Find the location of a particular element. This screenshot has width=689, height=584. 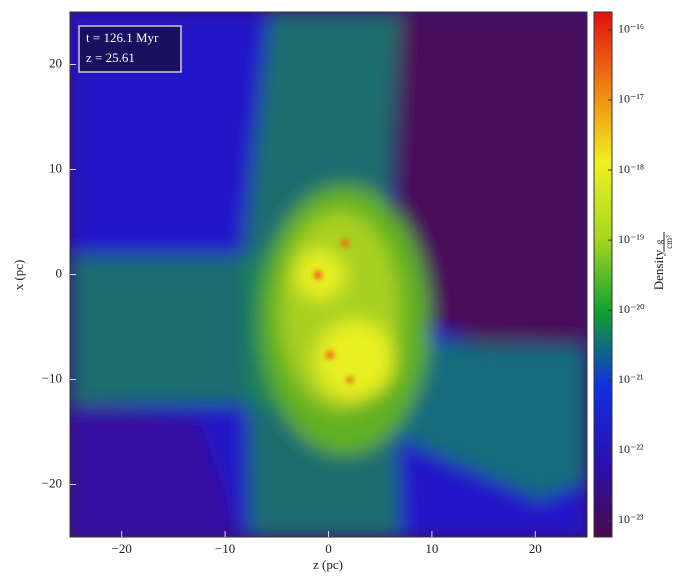

colorbar-tick-label: 10⁻²⁰ is located at coordinates (631, 309).